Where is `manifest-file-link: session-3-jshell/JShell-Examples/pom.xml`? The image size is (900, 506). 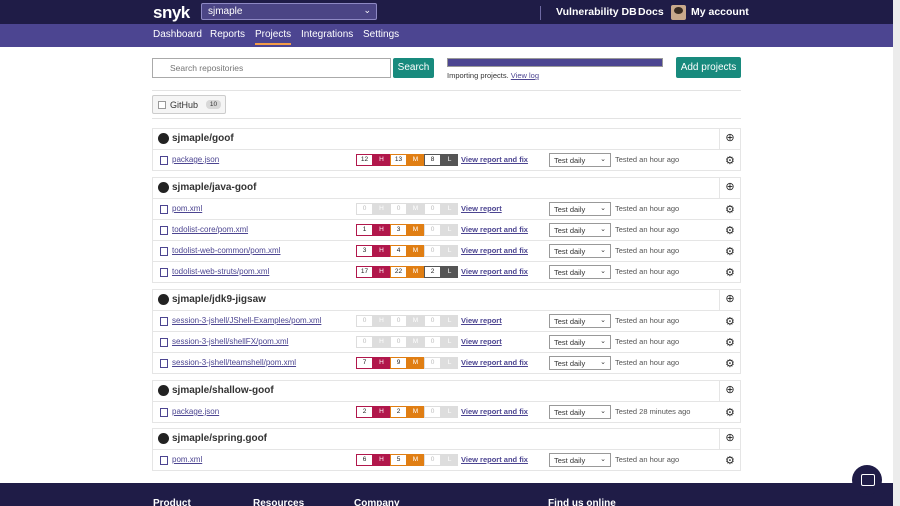
manifest-file-link: session-3-jshell/JShell-Examples/pom.xml is located at coordinates (247, 320).